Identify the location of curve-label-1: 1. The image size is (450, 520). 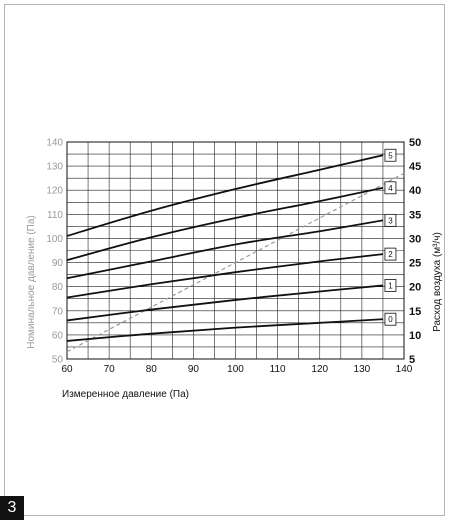
(390, 285).